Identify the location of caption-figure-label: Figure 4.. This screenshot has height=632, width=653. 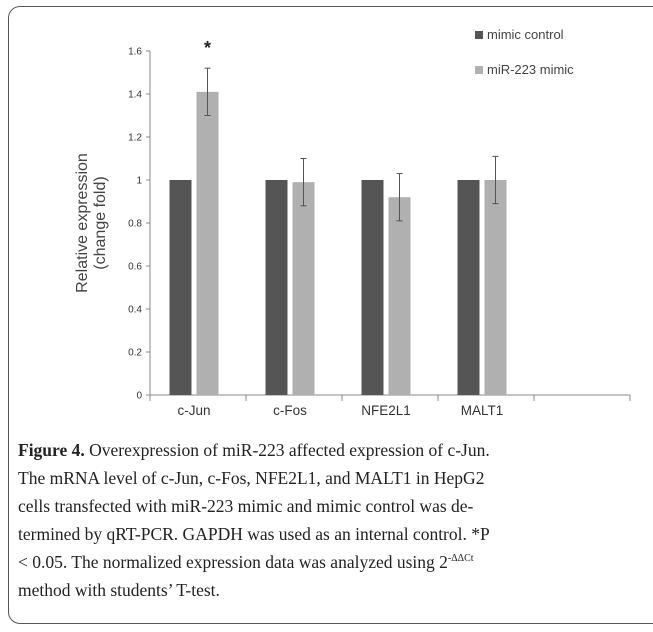
(51, 450).